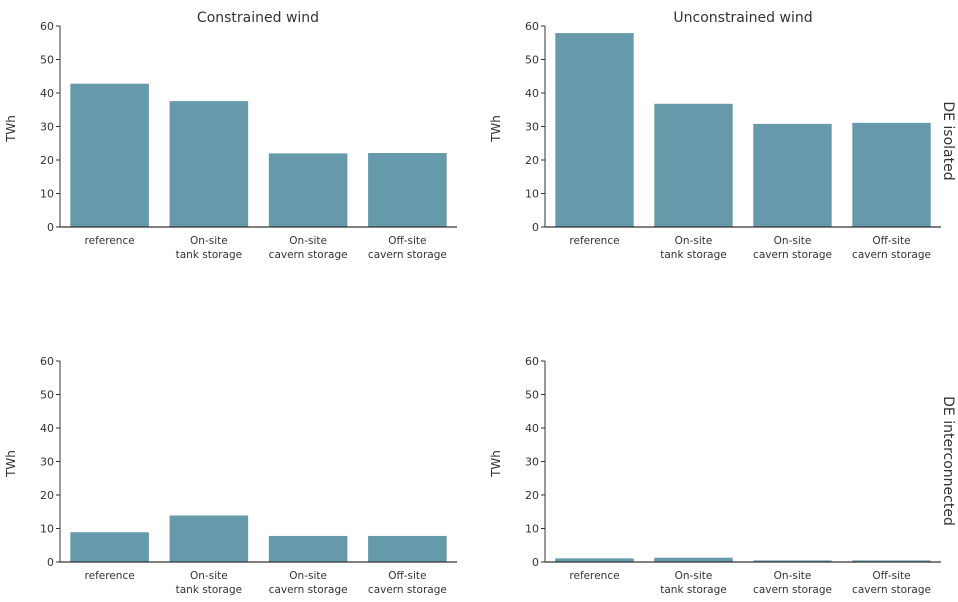 This screenshot has height=602, width=958. I want to click on column-title-unconstrained: Unconstrained wind, so click(742, 18).